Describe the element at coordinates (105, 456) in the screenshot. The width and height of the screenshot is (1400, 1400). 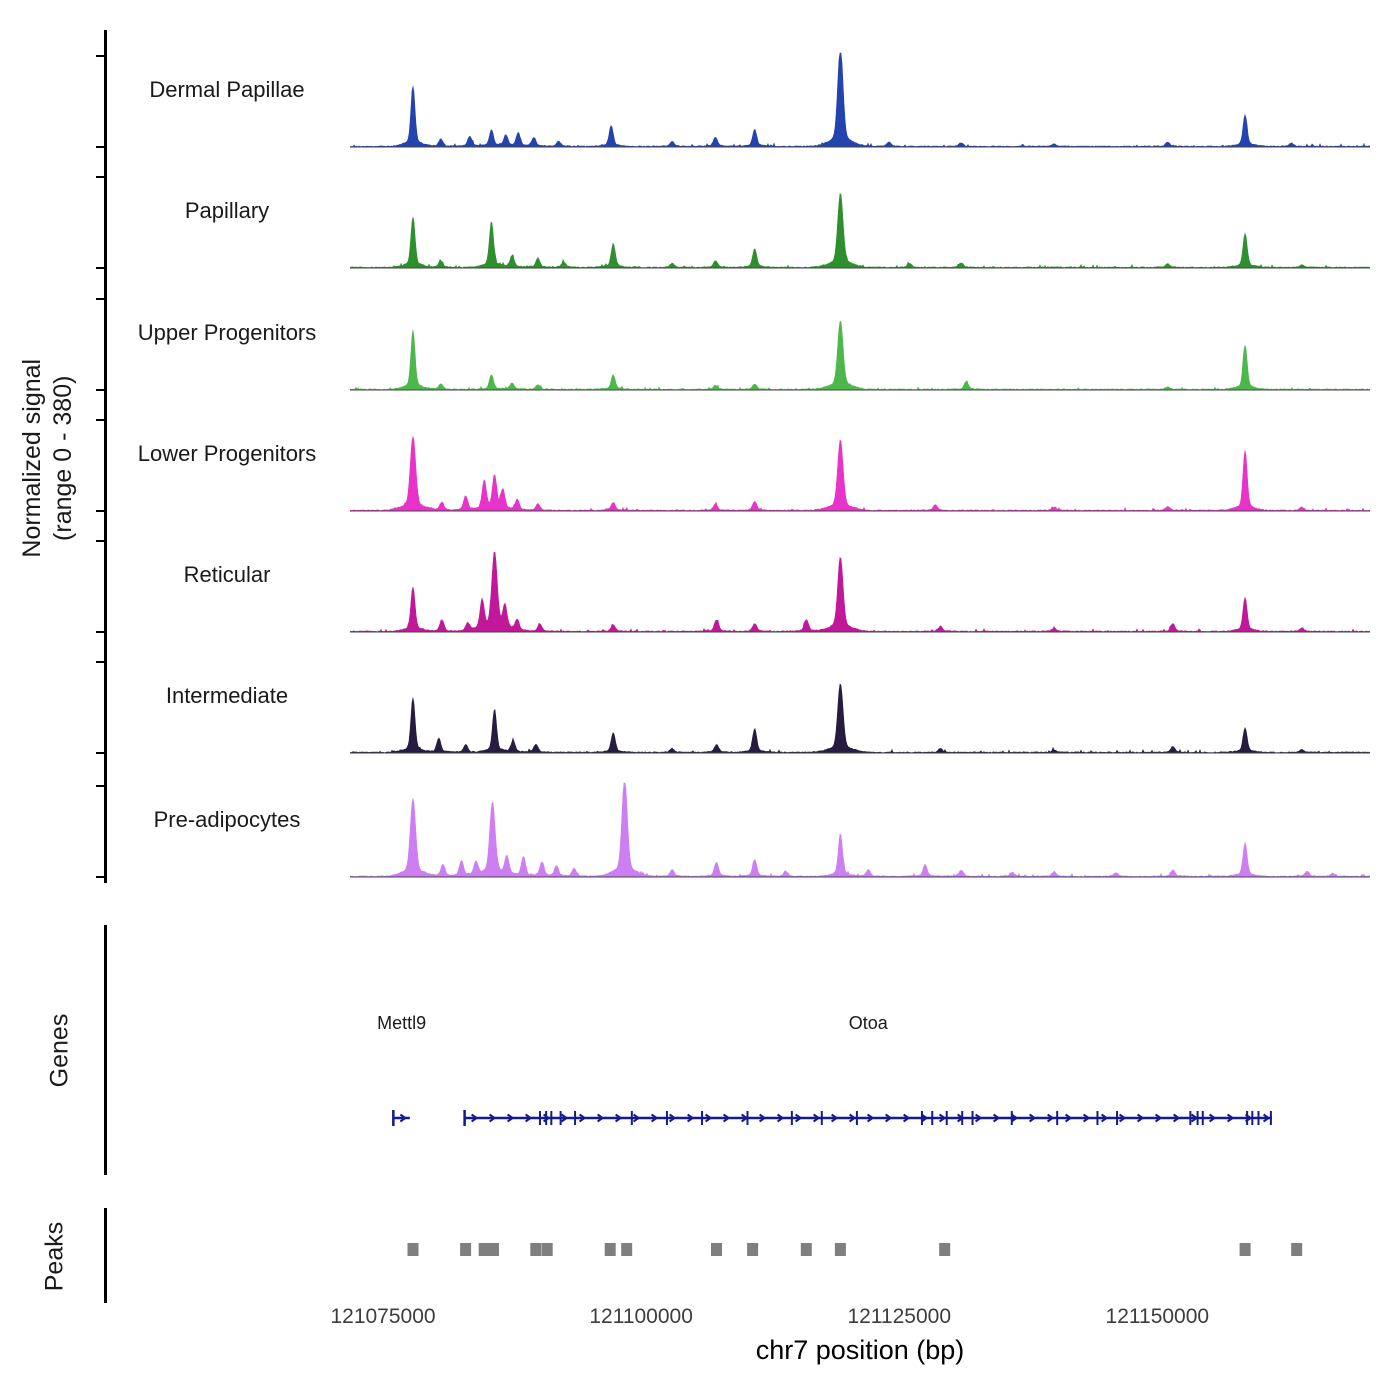
I see `signal-axis-line` at that location.